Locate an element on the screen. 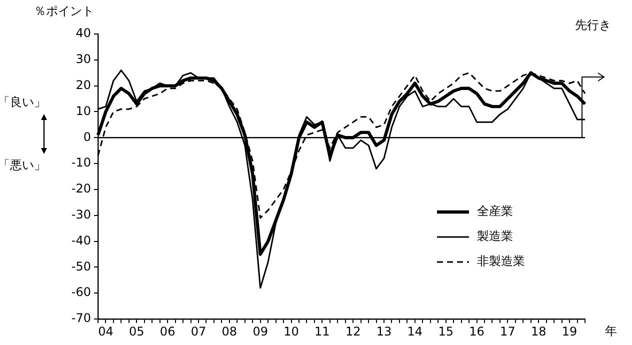 The image size is (632, 345). text: 「良い」 is located at coordinates (23, 102).